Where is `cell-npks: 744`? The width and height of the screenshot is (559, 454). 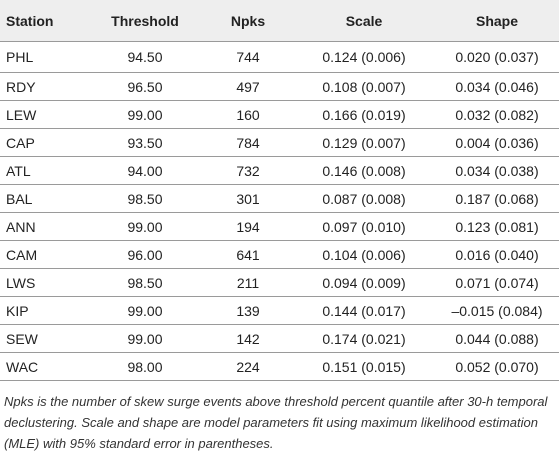 cell-npks: 744 is located at coordinates (248, 57).